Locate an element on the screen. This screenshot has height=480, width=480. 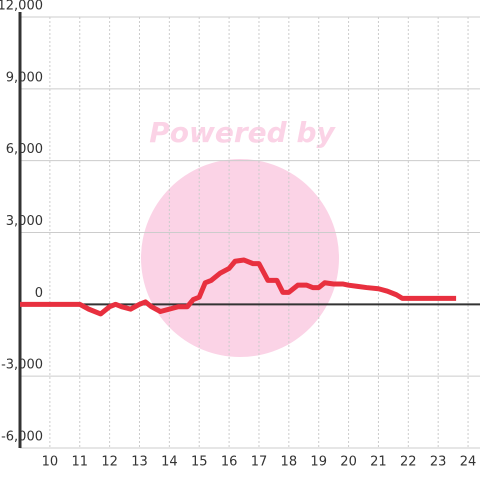
x-tick-label: 12 is located at coordinates (109, 462).